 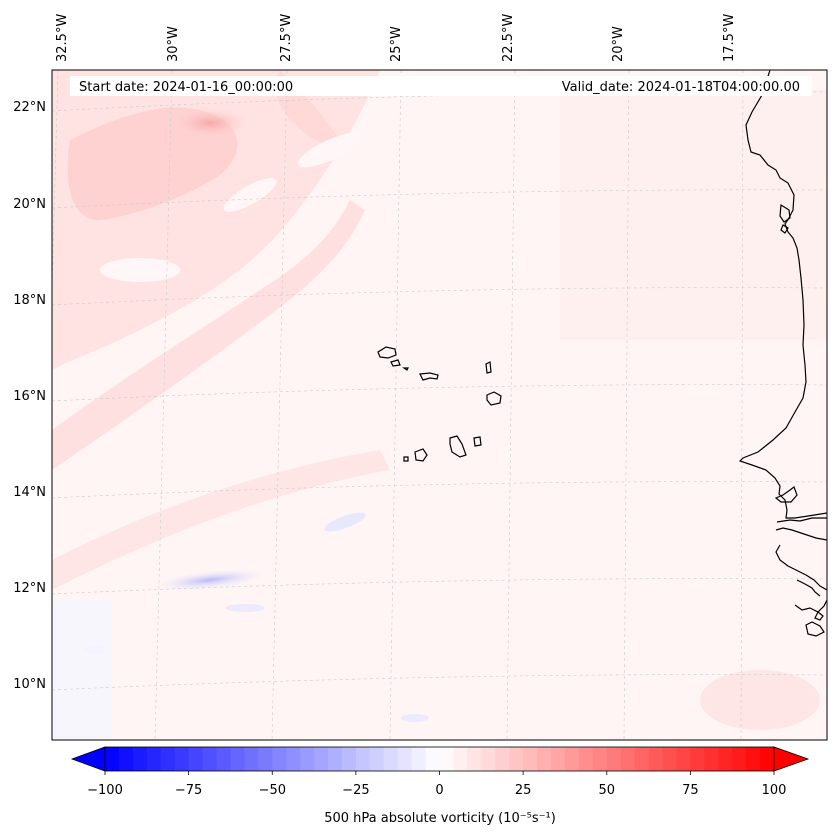 What do you see at coordinates (286, 38) in the screenshot?
I see `lon-label: 27.5°W` at bounding box center [286, 38].